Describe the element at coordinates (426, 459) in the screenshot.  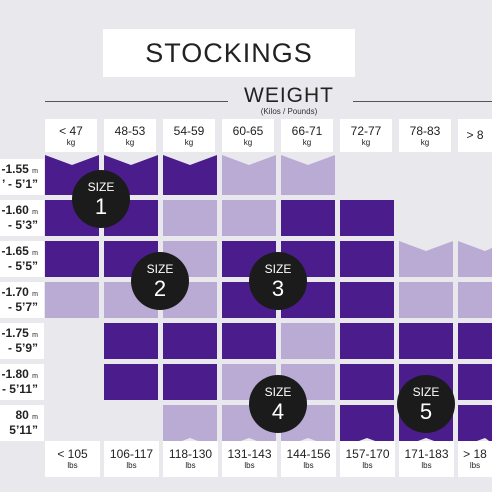
I see `weight-lbs-footer: 171-183 lbs` at that location.